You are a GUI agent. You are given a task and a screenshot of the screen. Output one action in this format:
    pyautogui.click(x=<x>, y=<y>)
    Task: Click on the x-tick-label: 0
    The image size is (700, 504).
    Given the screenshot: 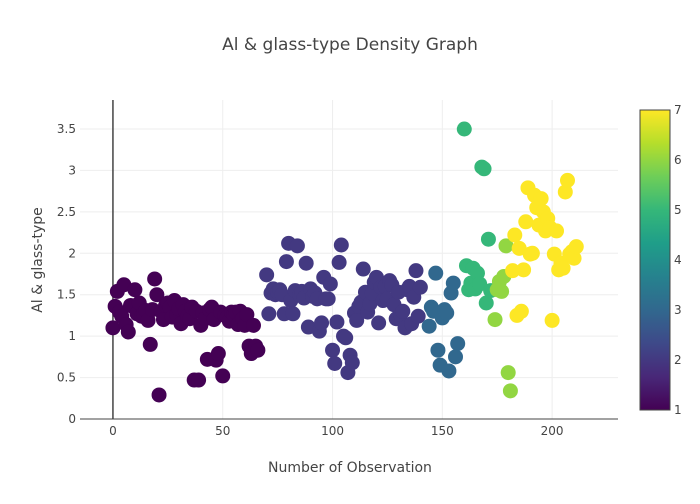 What is the action you would take?
    pyautogui.click(x=113, y=431)
    